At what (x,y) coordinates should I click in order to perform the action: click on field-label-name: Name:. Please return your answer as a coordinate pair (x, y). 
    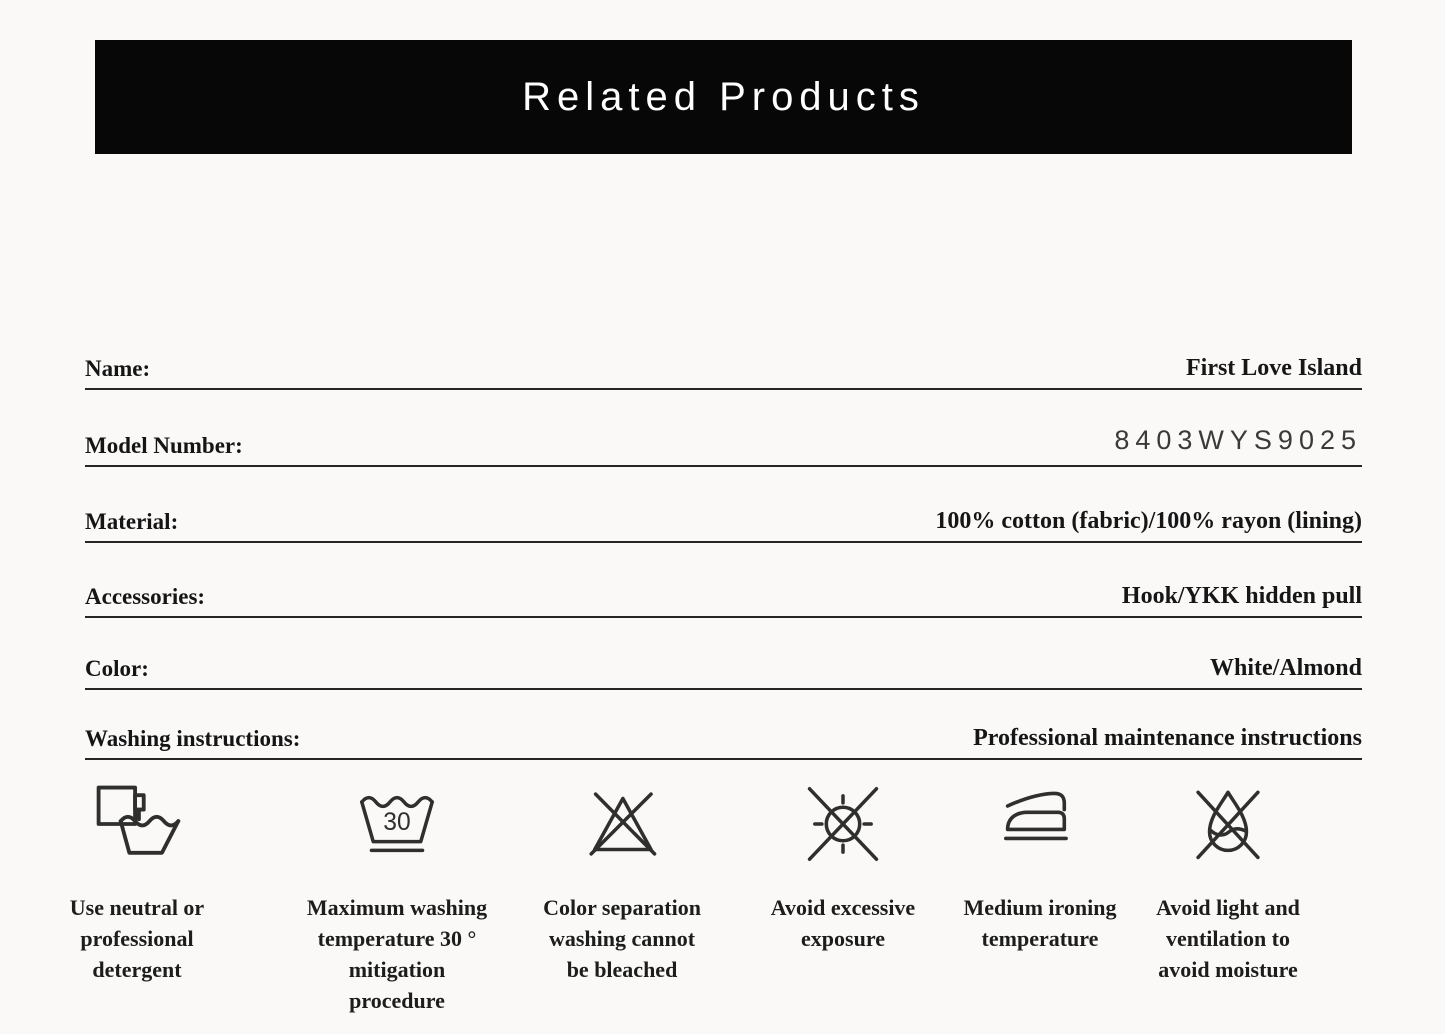
    Looking at the image, I should click on (118, 368).